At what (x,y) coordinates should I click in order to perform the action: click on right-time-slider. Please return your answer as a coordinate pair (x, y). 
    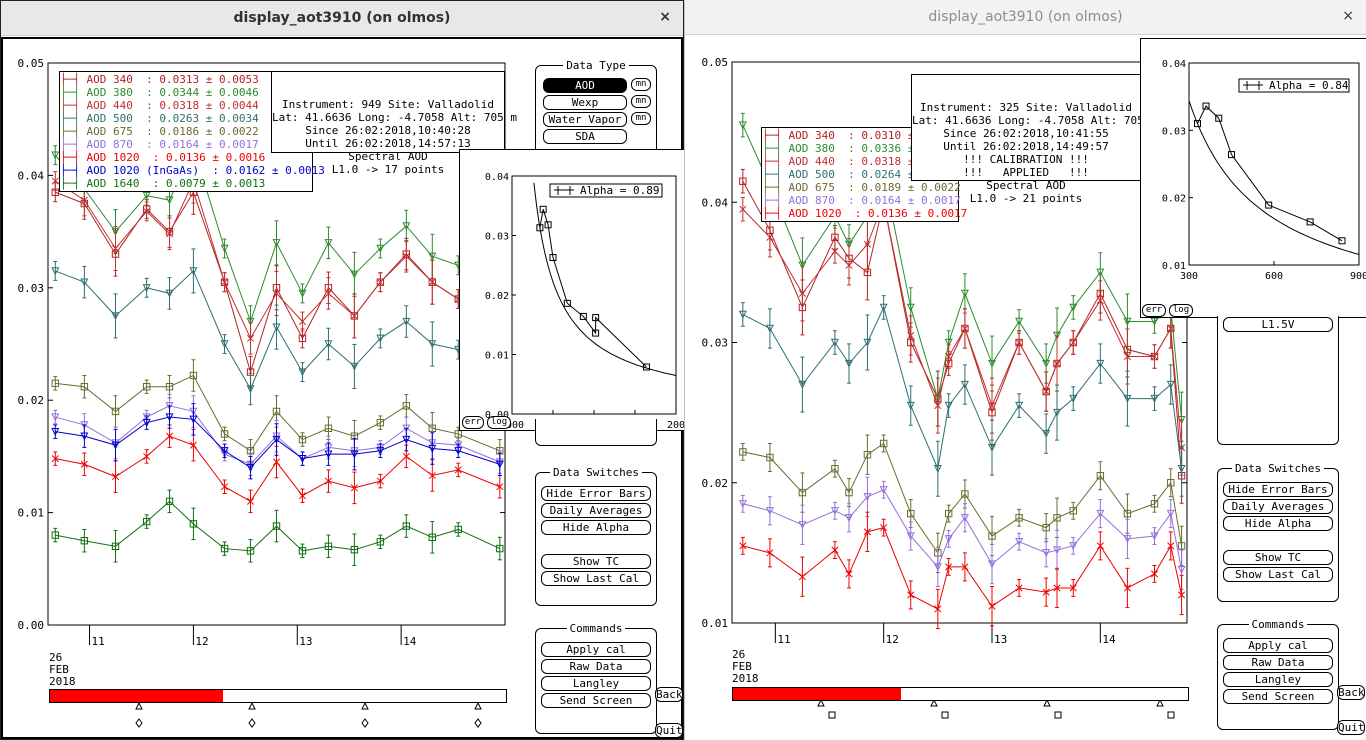
    Looking at the image, I should click on (960, 694).